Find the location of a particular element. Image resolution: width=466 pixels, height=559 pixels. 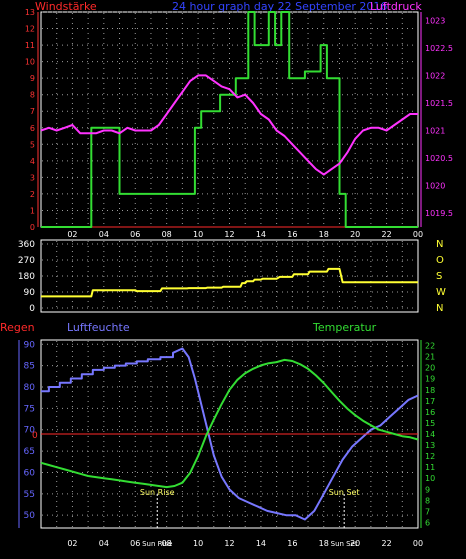

right-axis-tick-label: 10 is located at coordinates (430, 478).